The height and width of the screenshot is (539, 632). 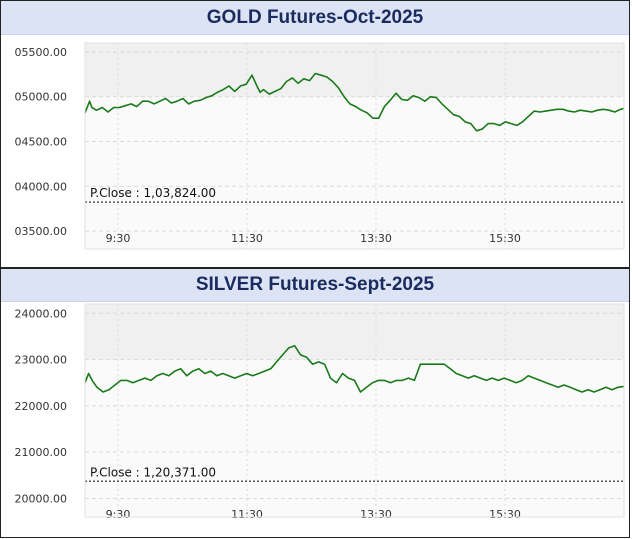 I want to click on silver-y-tick-label: 21000.00, so click(x=41, y=452).